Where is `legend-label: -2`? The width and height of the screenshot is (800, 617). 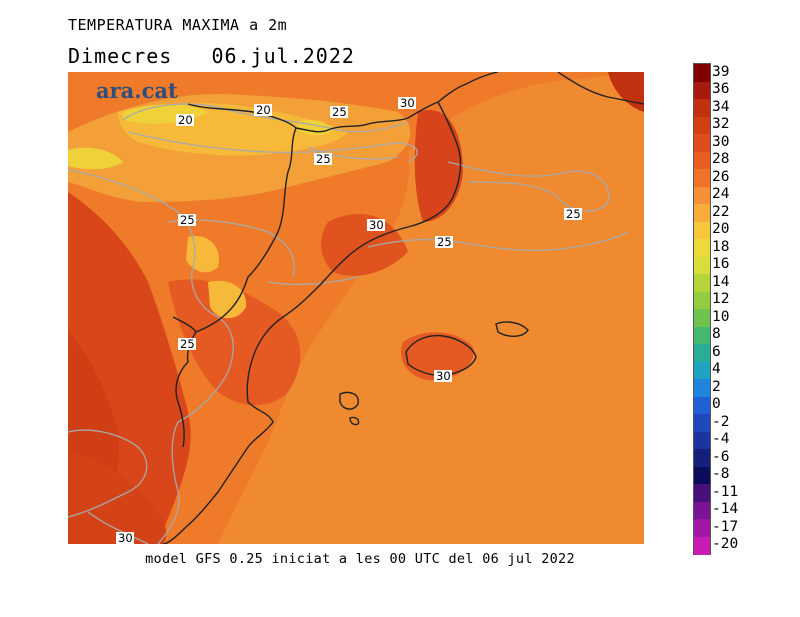 legend-label: -2 is located at coordinates (721, 421).